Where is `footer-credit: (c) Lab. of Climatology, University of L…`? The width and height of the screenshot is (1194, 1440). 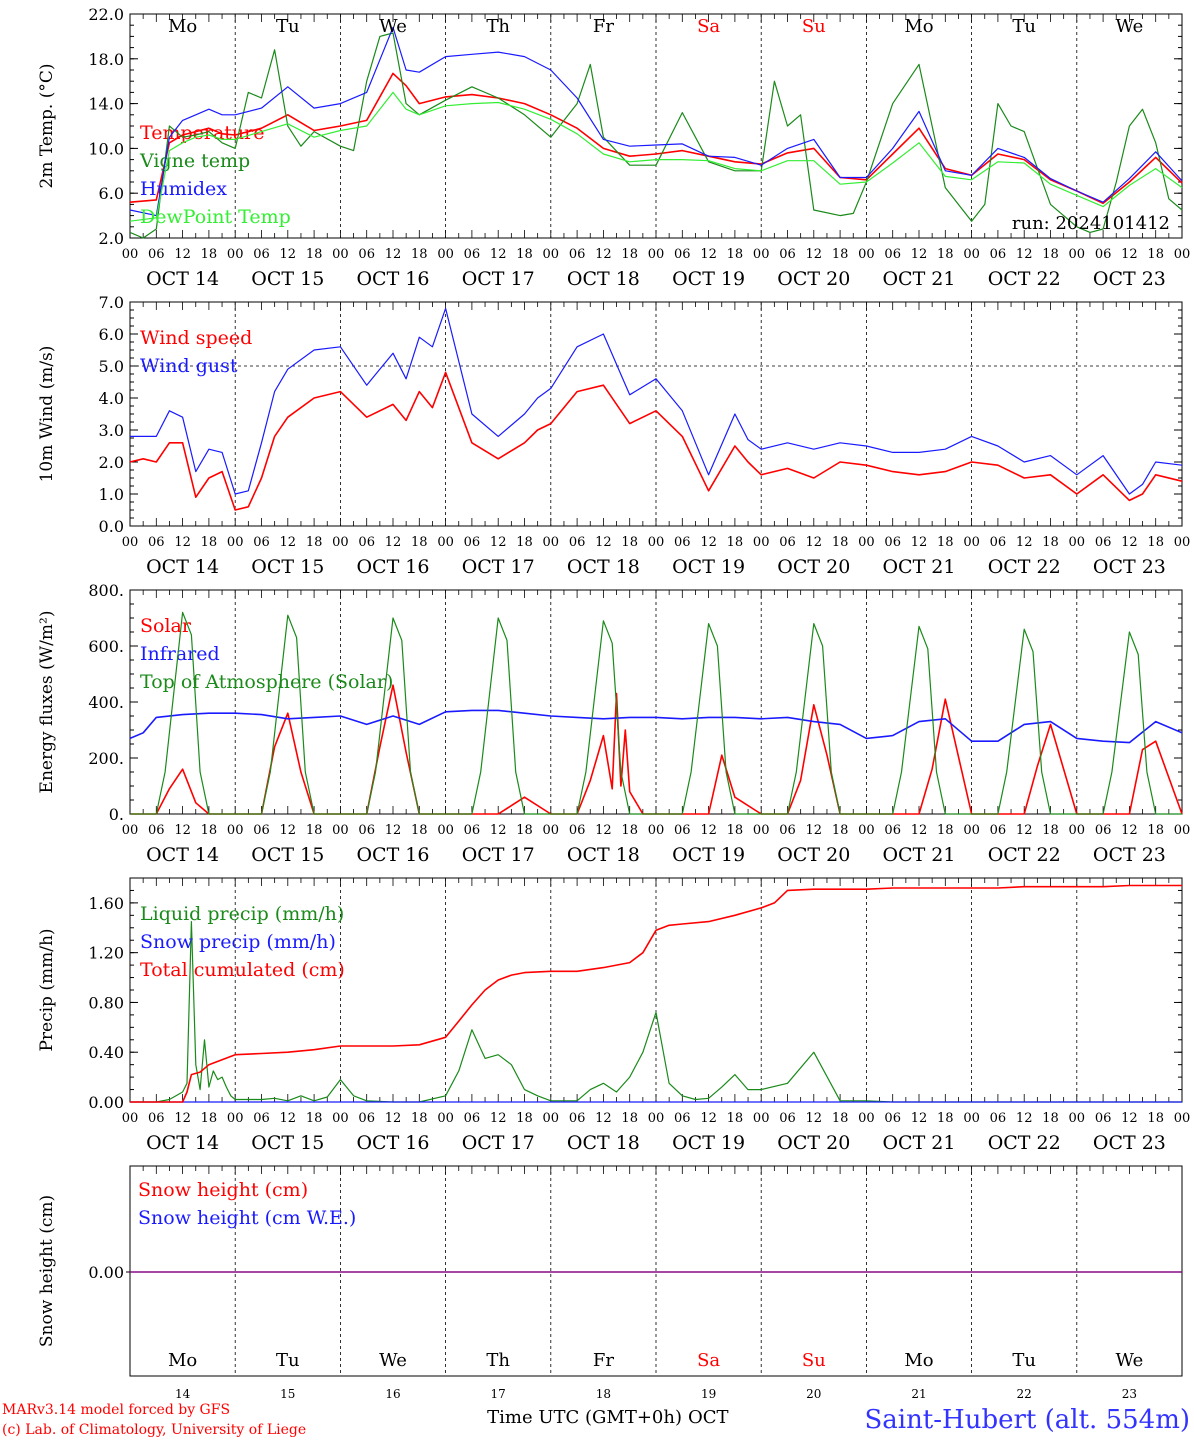 footer-credit: (c) Lab. of Climatology, University of L… is located at coordinates (154, 1430).